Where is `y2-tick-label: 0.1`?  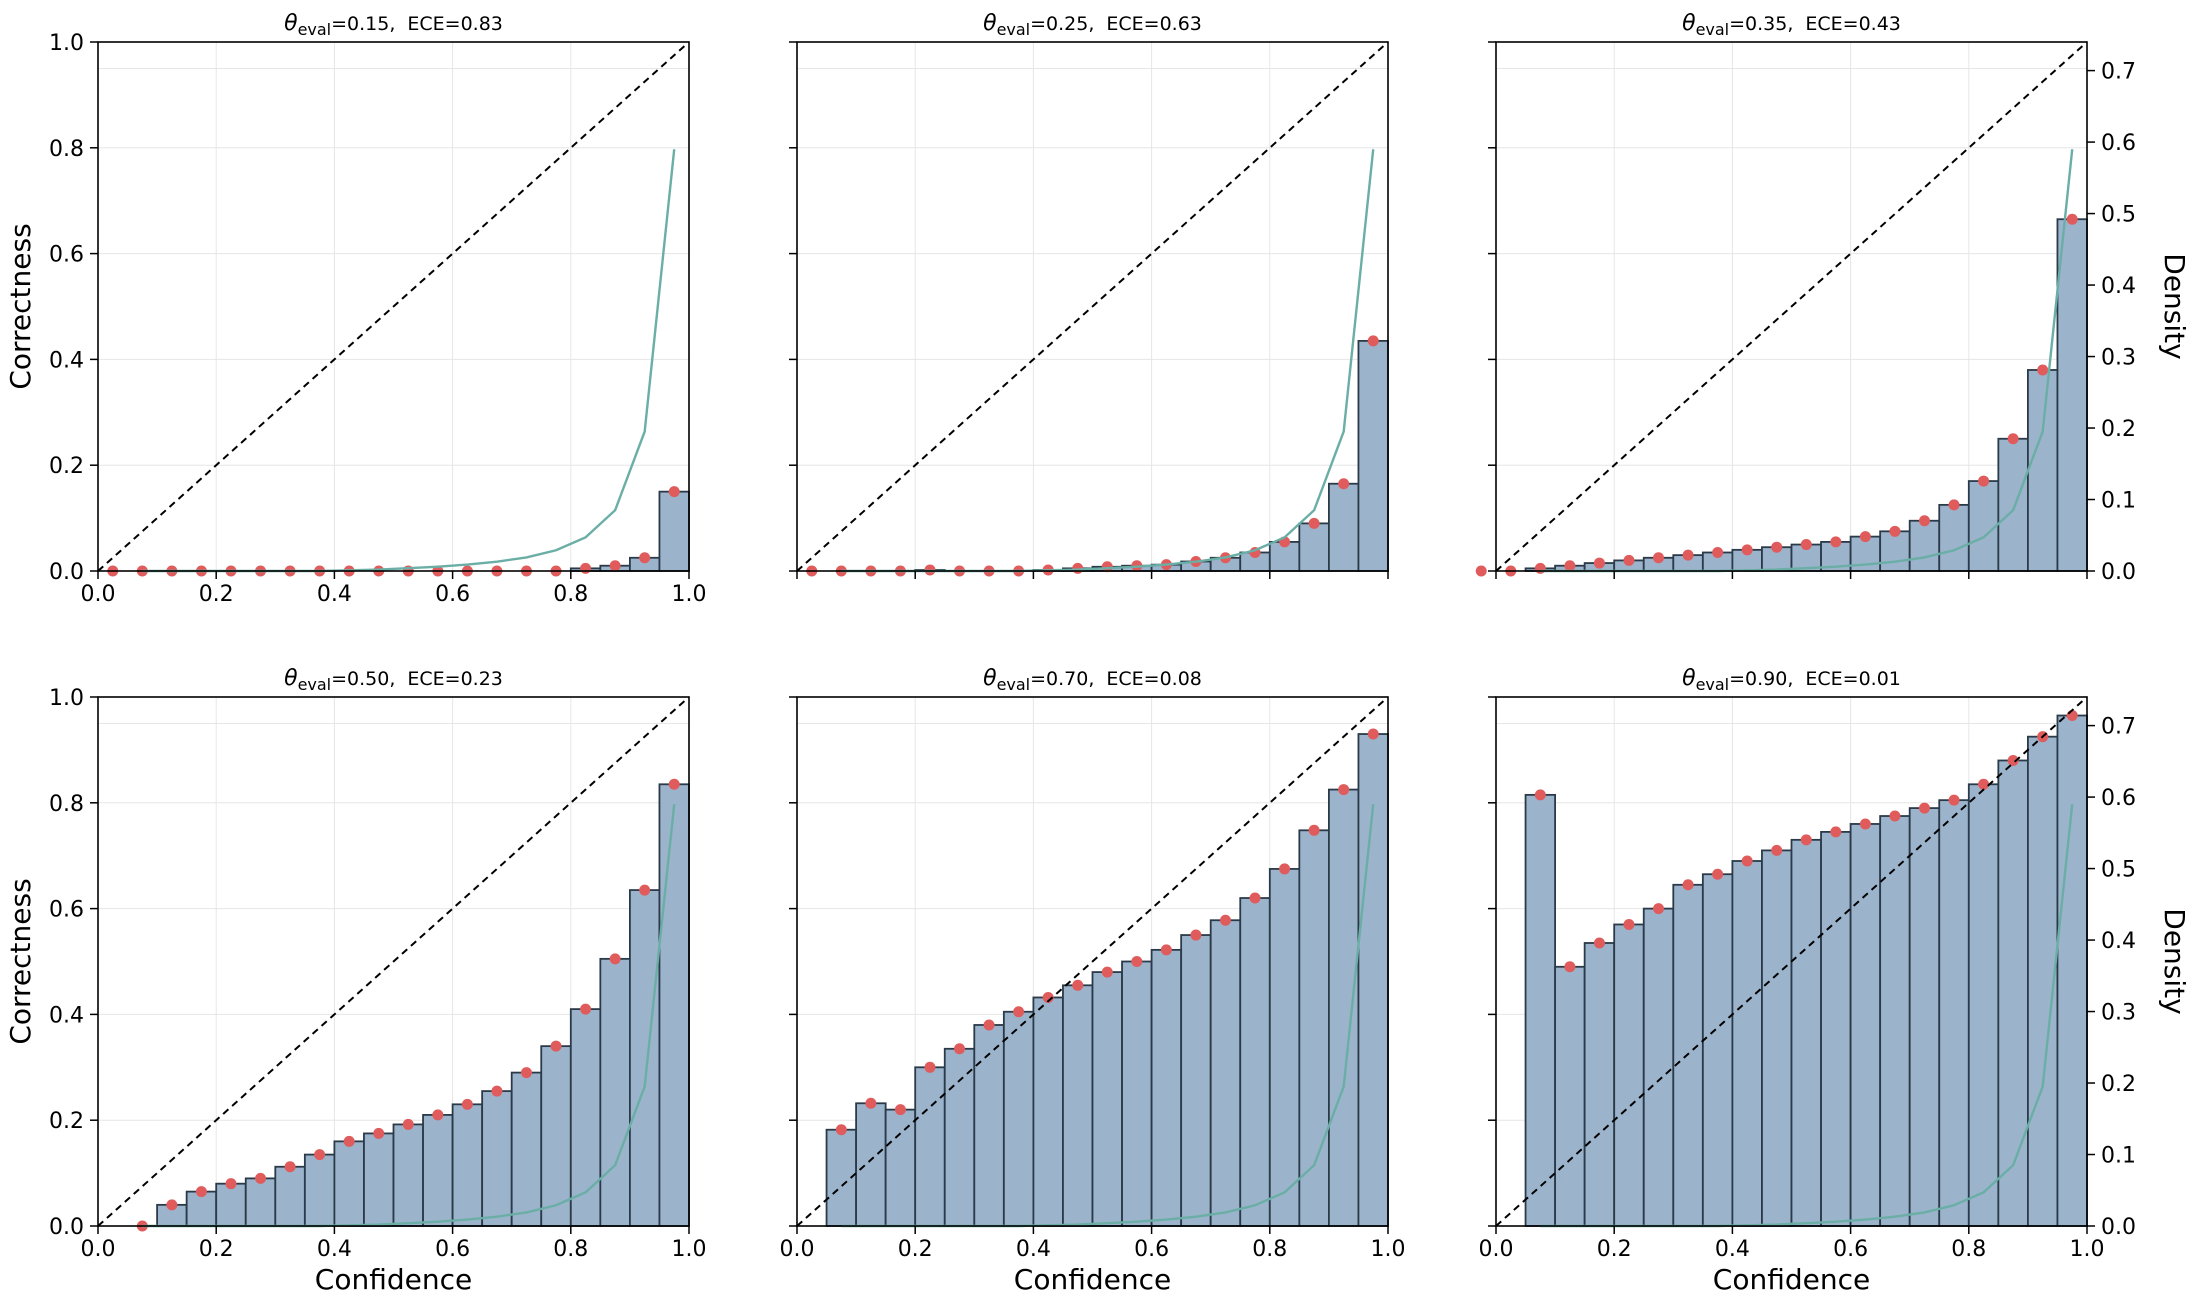
y2-tick-label: 0.1 is located at coordinates (2118, 501).